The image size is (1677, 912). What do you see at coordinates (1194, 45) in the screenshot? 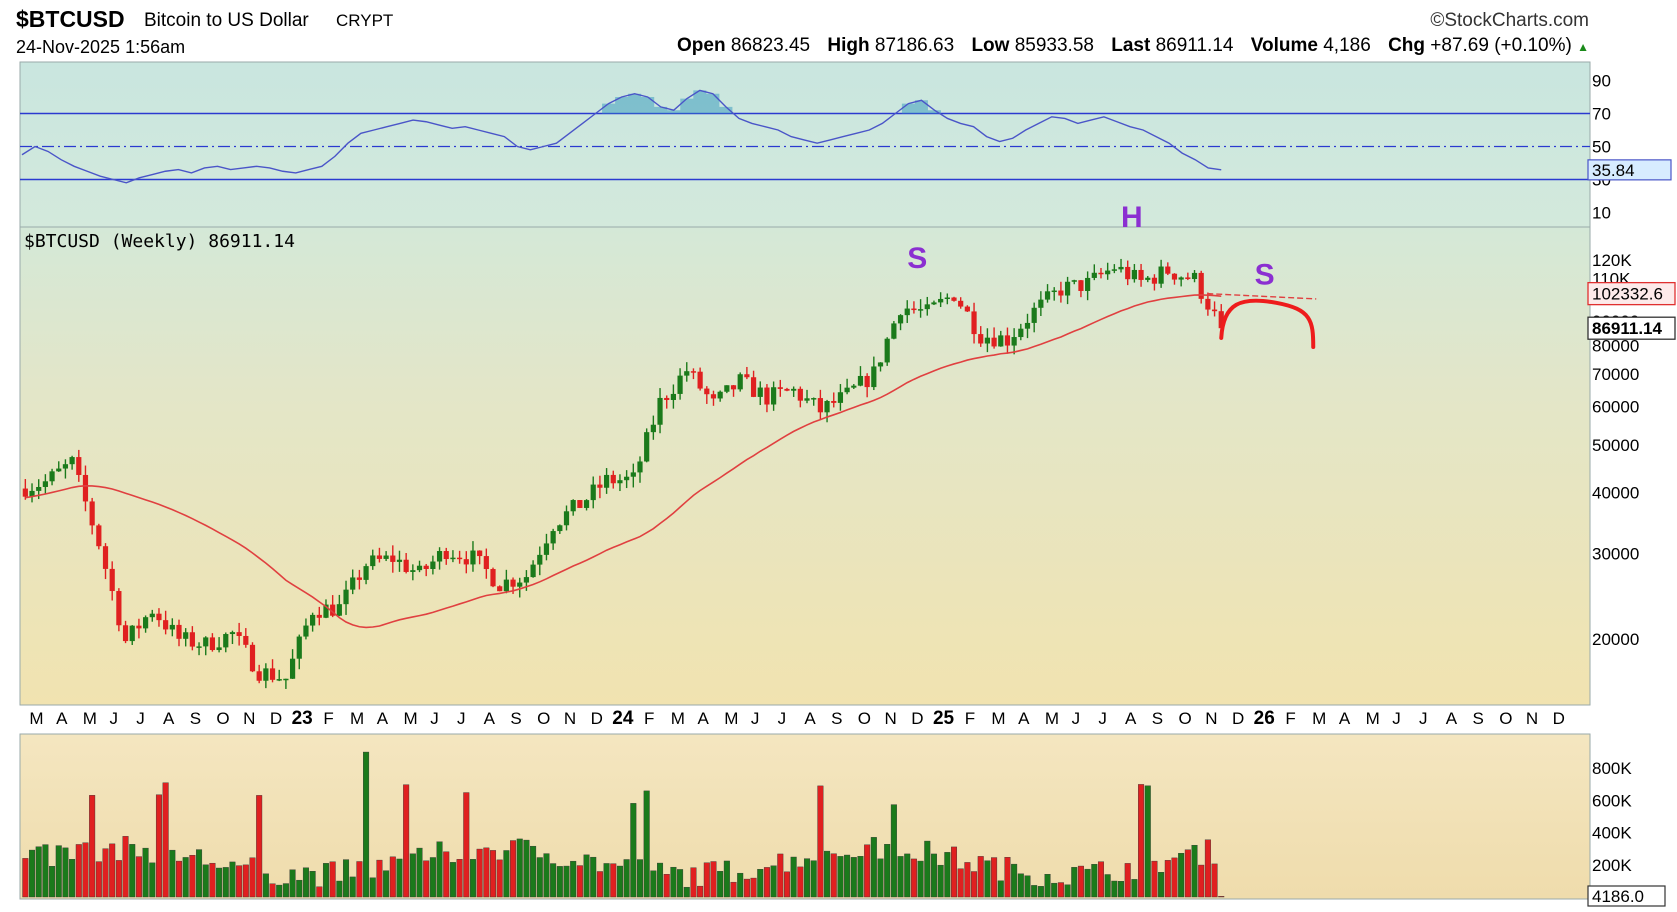
I see `last-value: 86911.14` at bounding box center [1194, 45].